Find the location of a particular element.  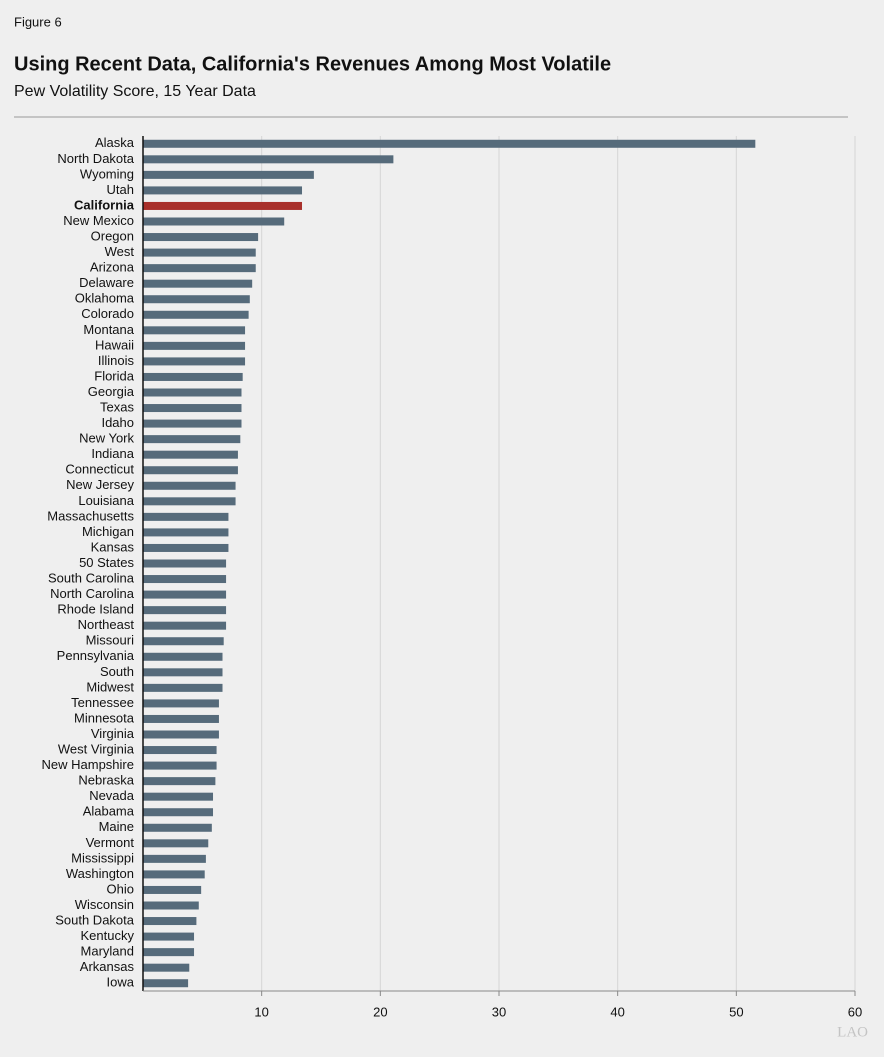

y-tick-label: Hawaii is located at coordinates (114, 344).